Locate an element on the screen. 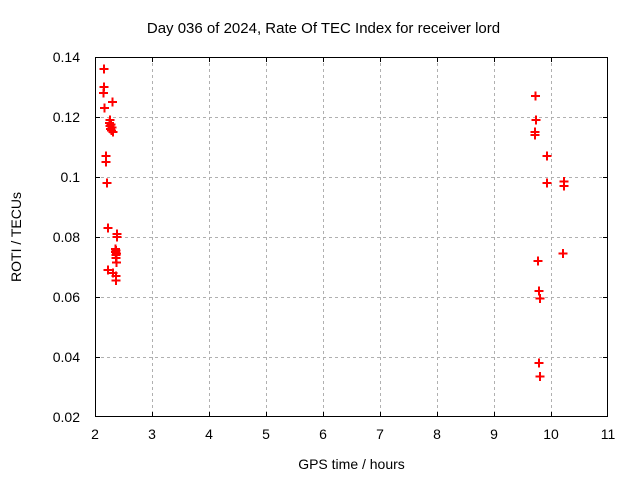 Image resolution: width=640 pixels, height=480 pixels. x-tick-label: 10 is located at coordinates (551, 434).